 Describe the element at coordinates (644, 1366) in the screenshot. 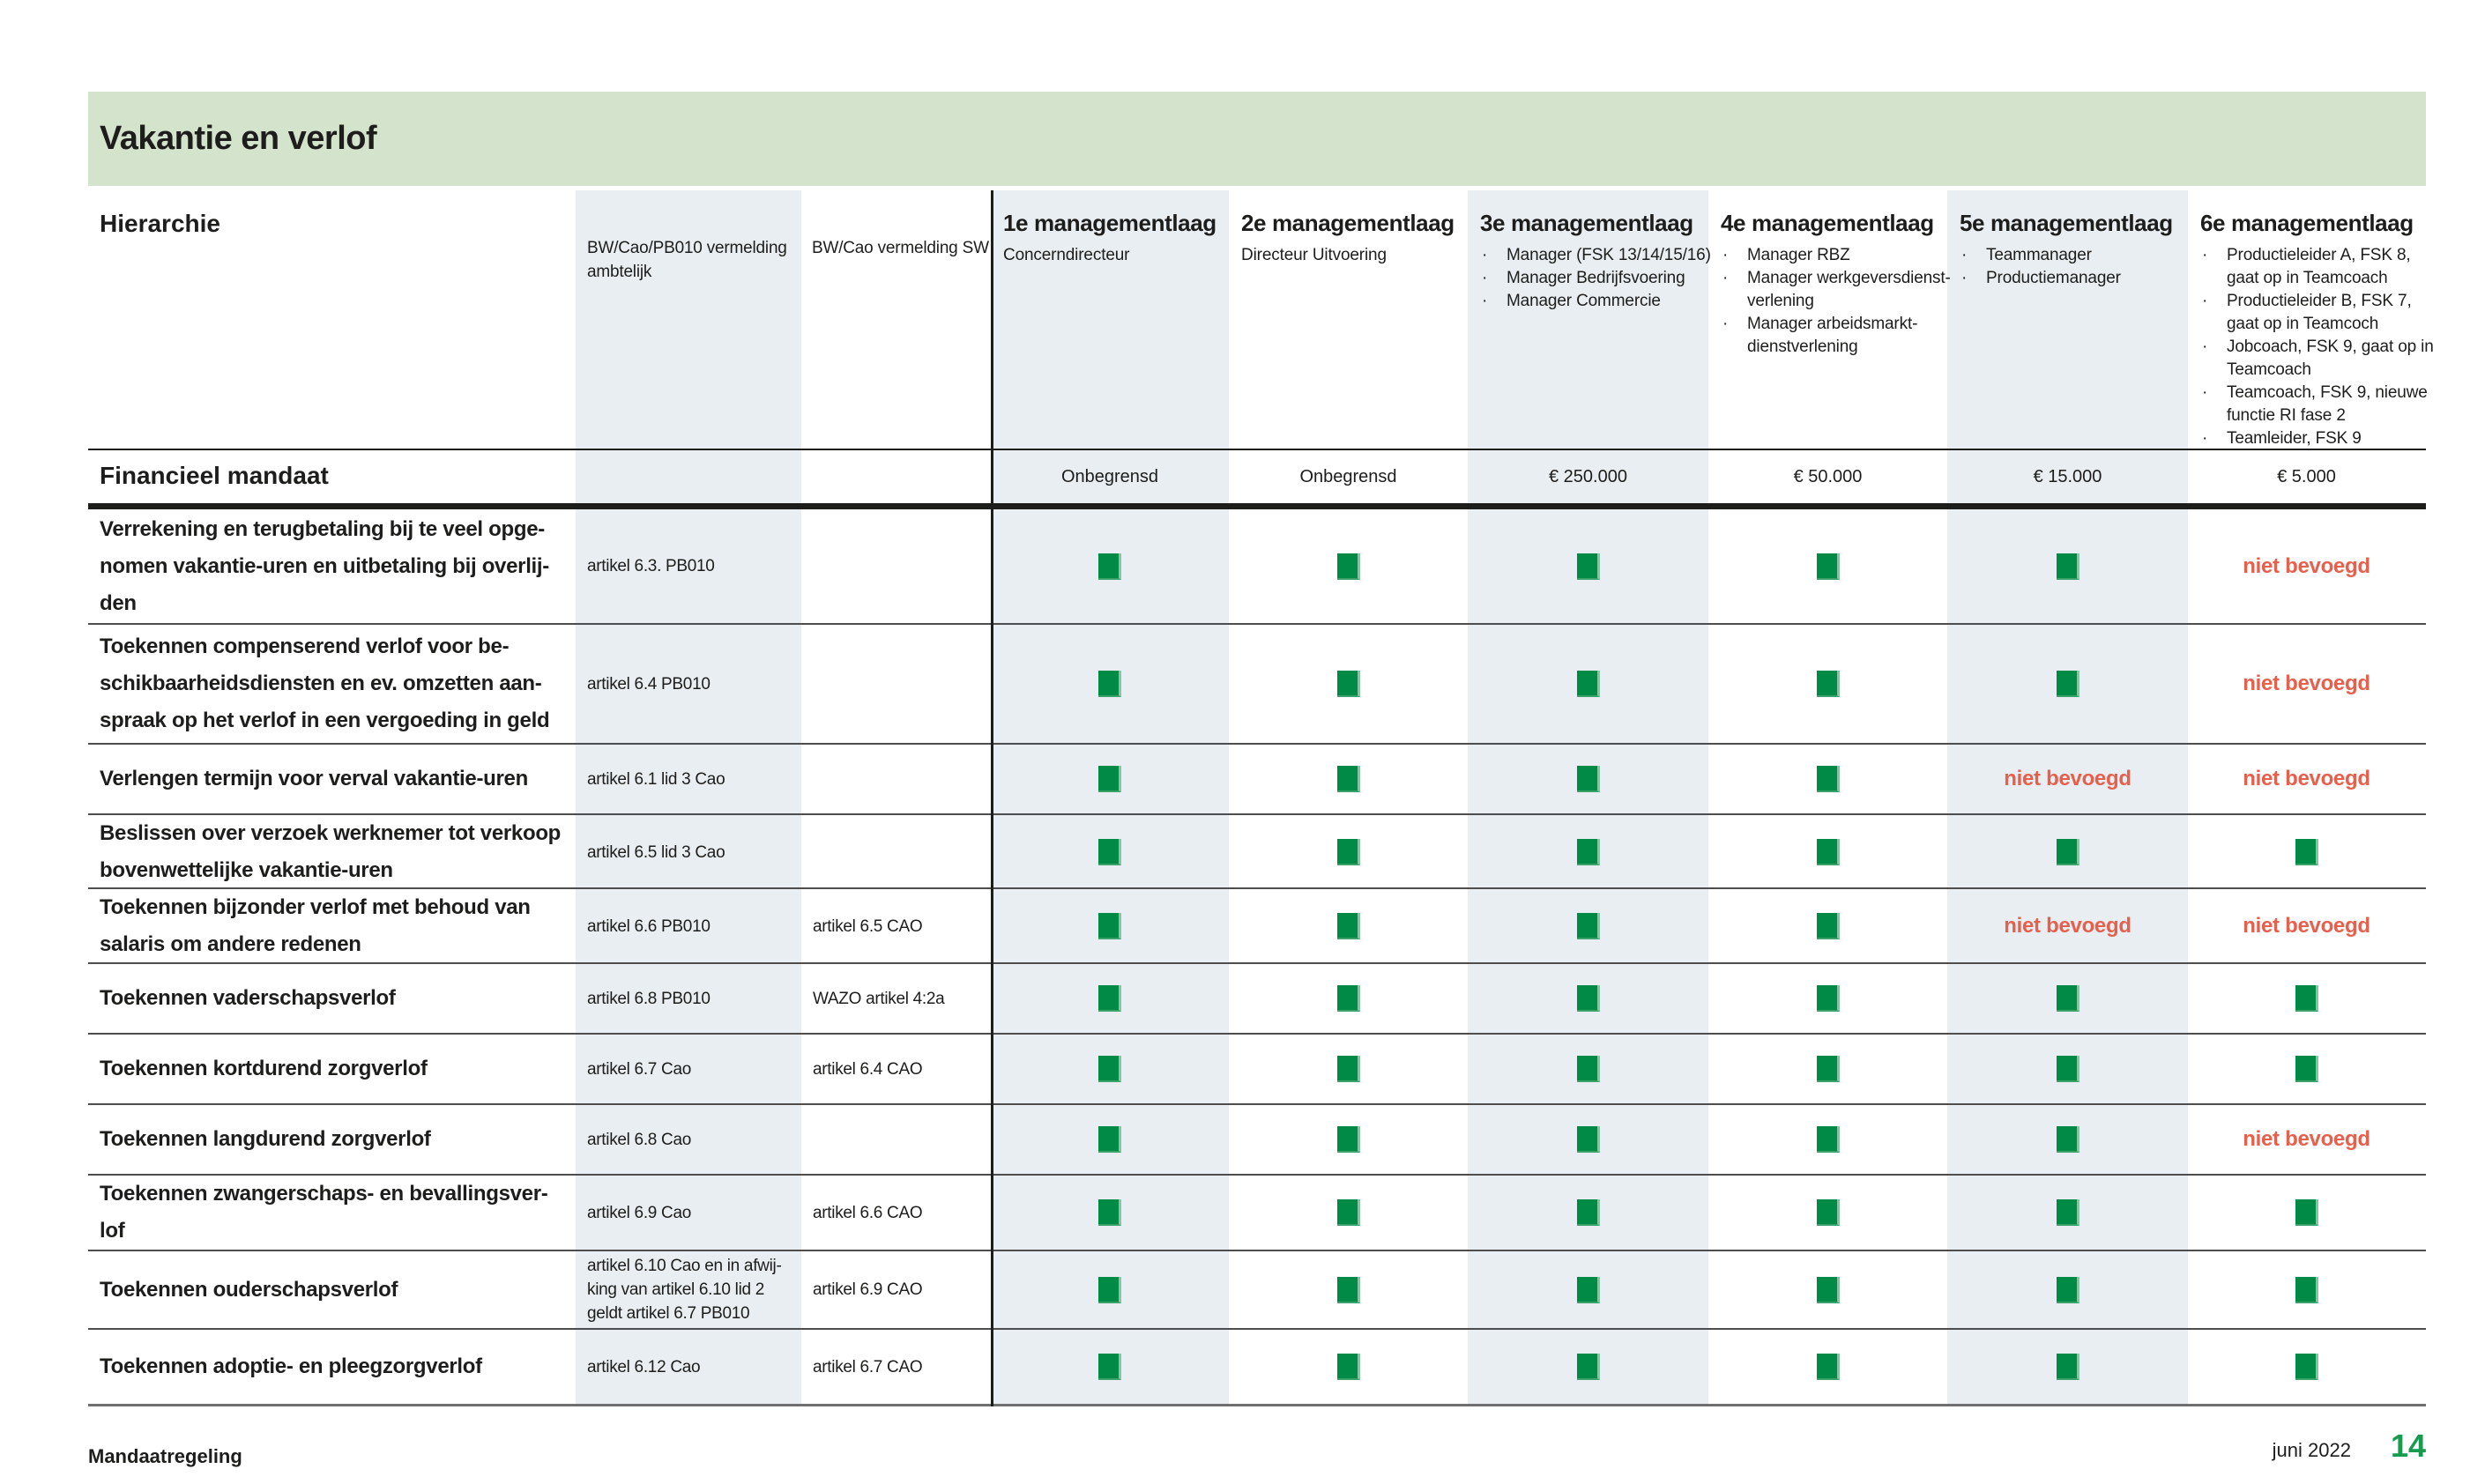

I see `ambtelijk-reference: artikel 6.12 Cao` at that location.